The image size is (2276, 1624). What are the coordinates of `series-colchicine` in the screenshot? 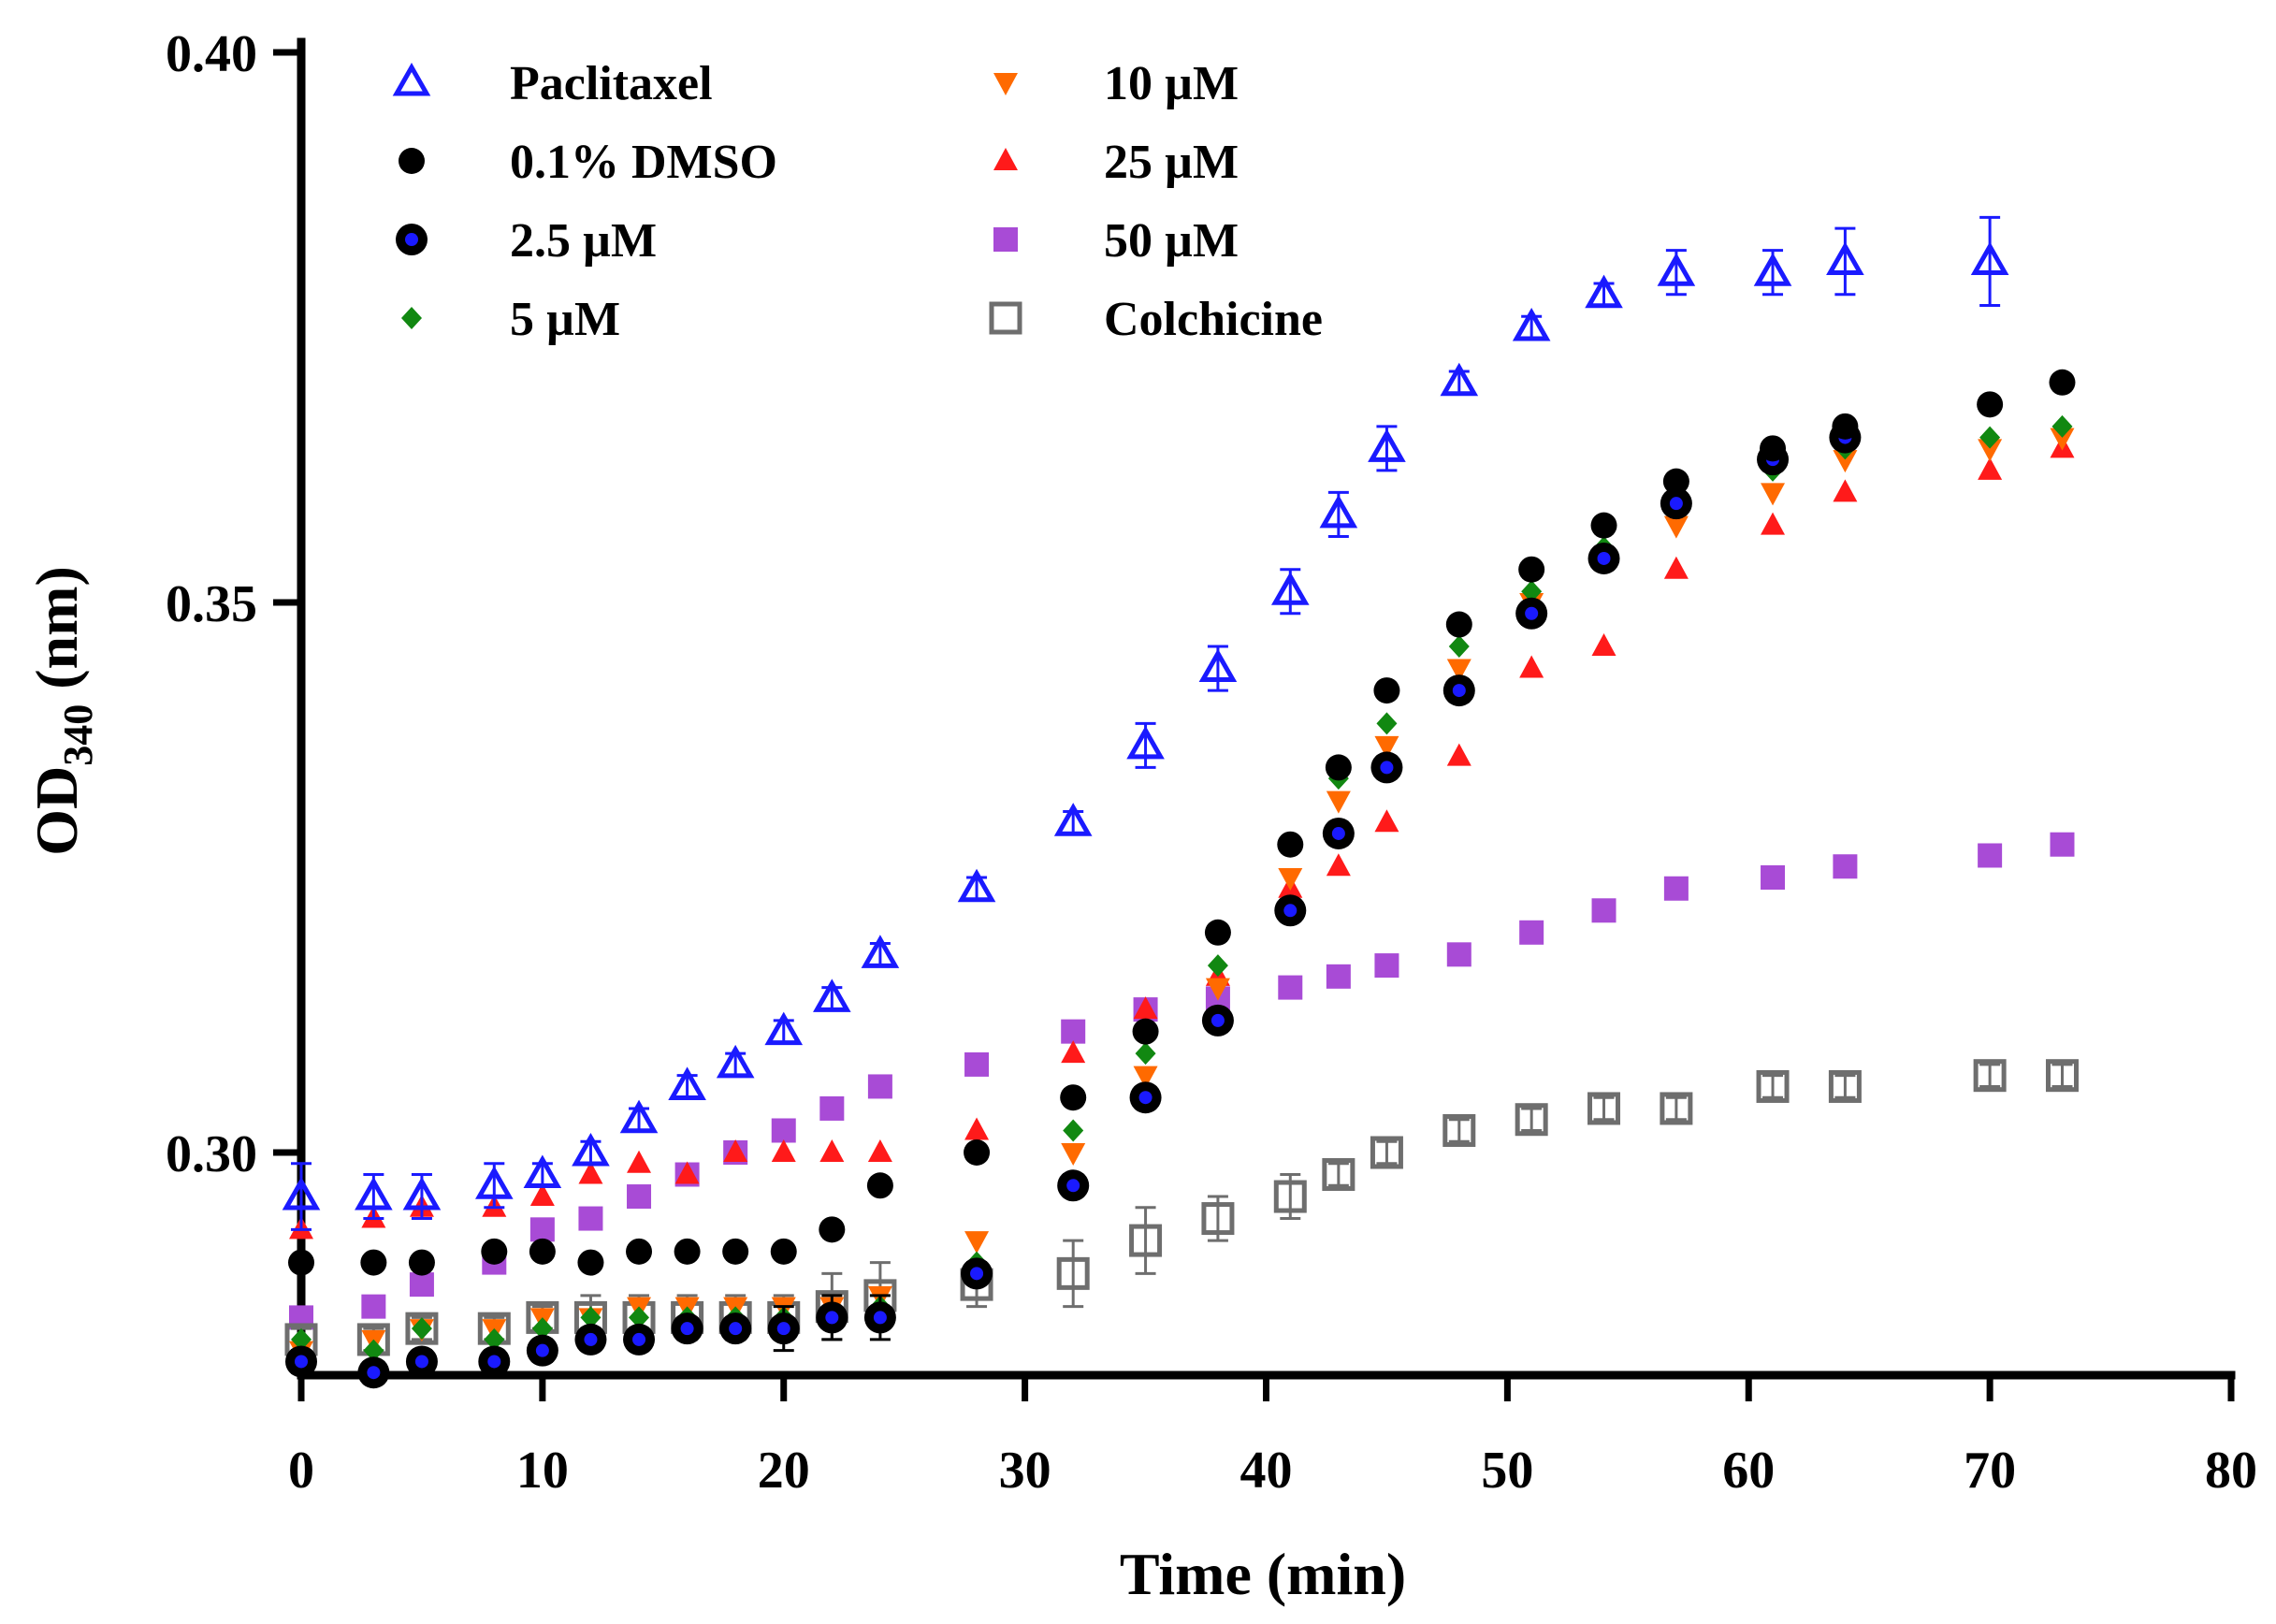 It's located at (1182, 1207).